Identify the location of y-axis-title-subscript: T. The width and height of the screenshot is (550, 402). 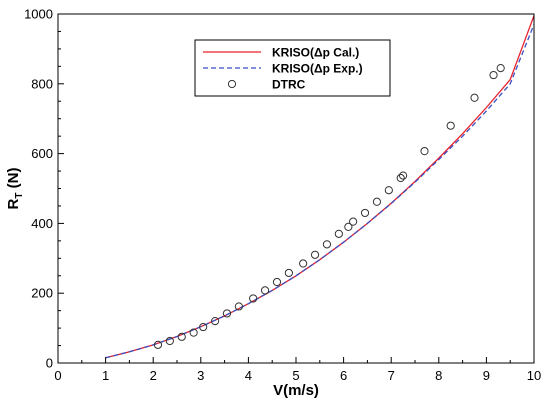
(19, 196).